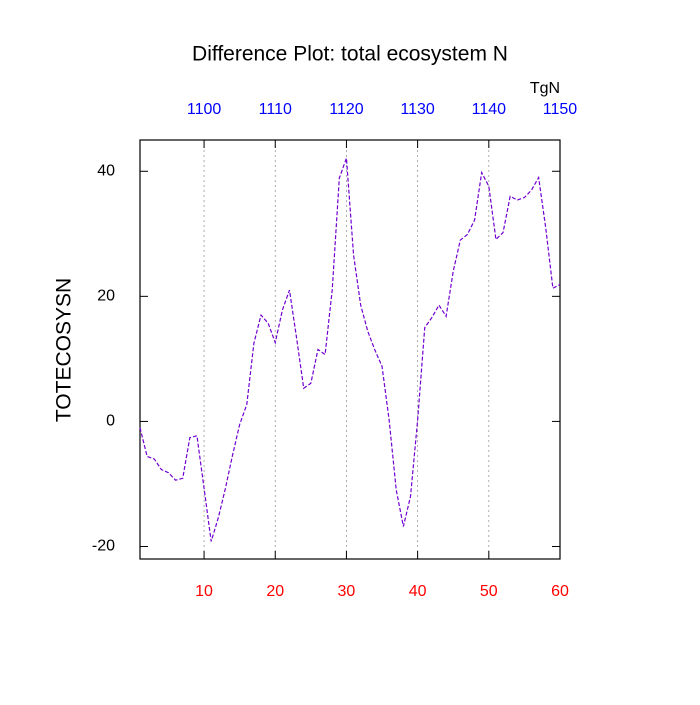 The image size is (700, 705). What do you see at coordinates (417, 109) in the screenshot?
I see `x2-tick-label: 1130` at bounding box center [417, 109].